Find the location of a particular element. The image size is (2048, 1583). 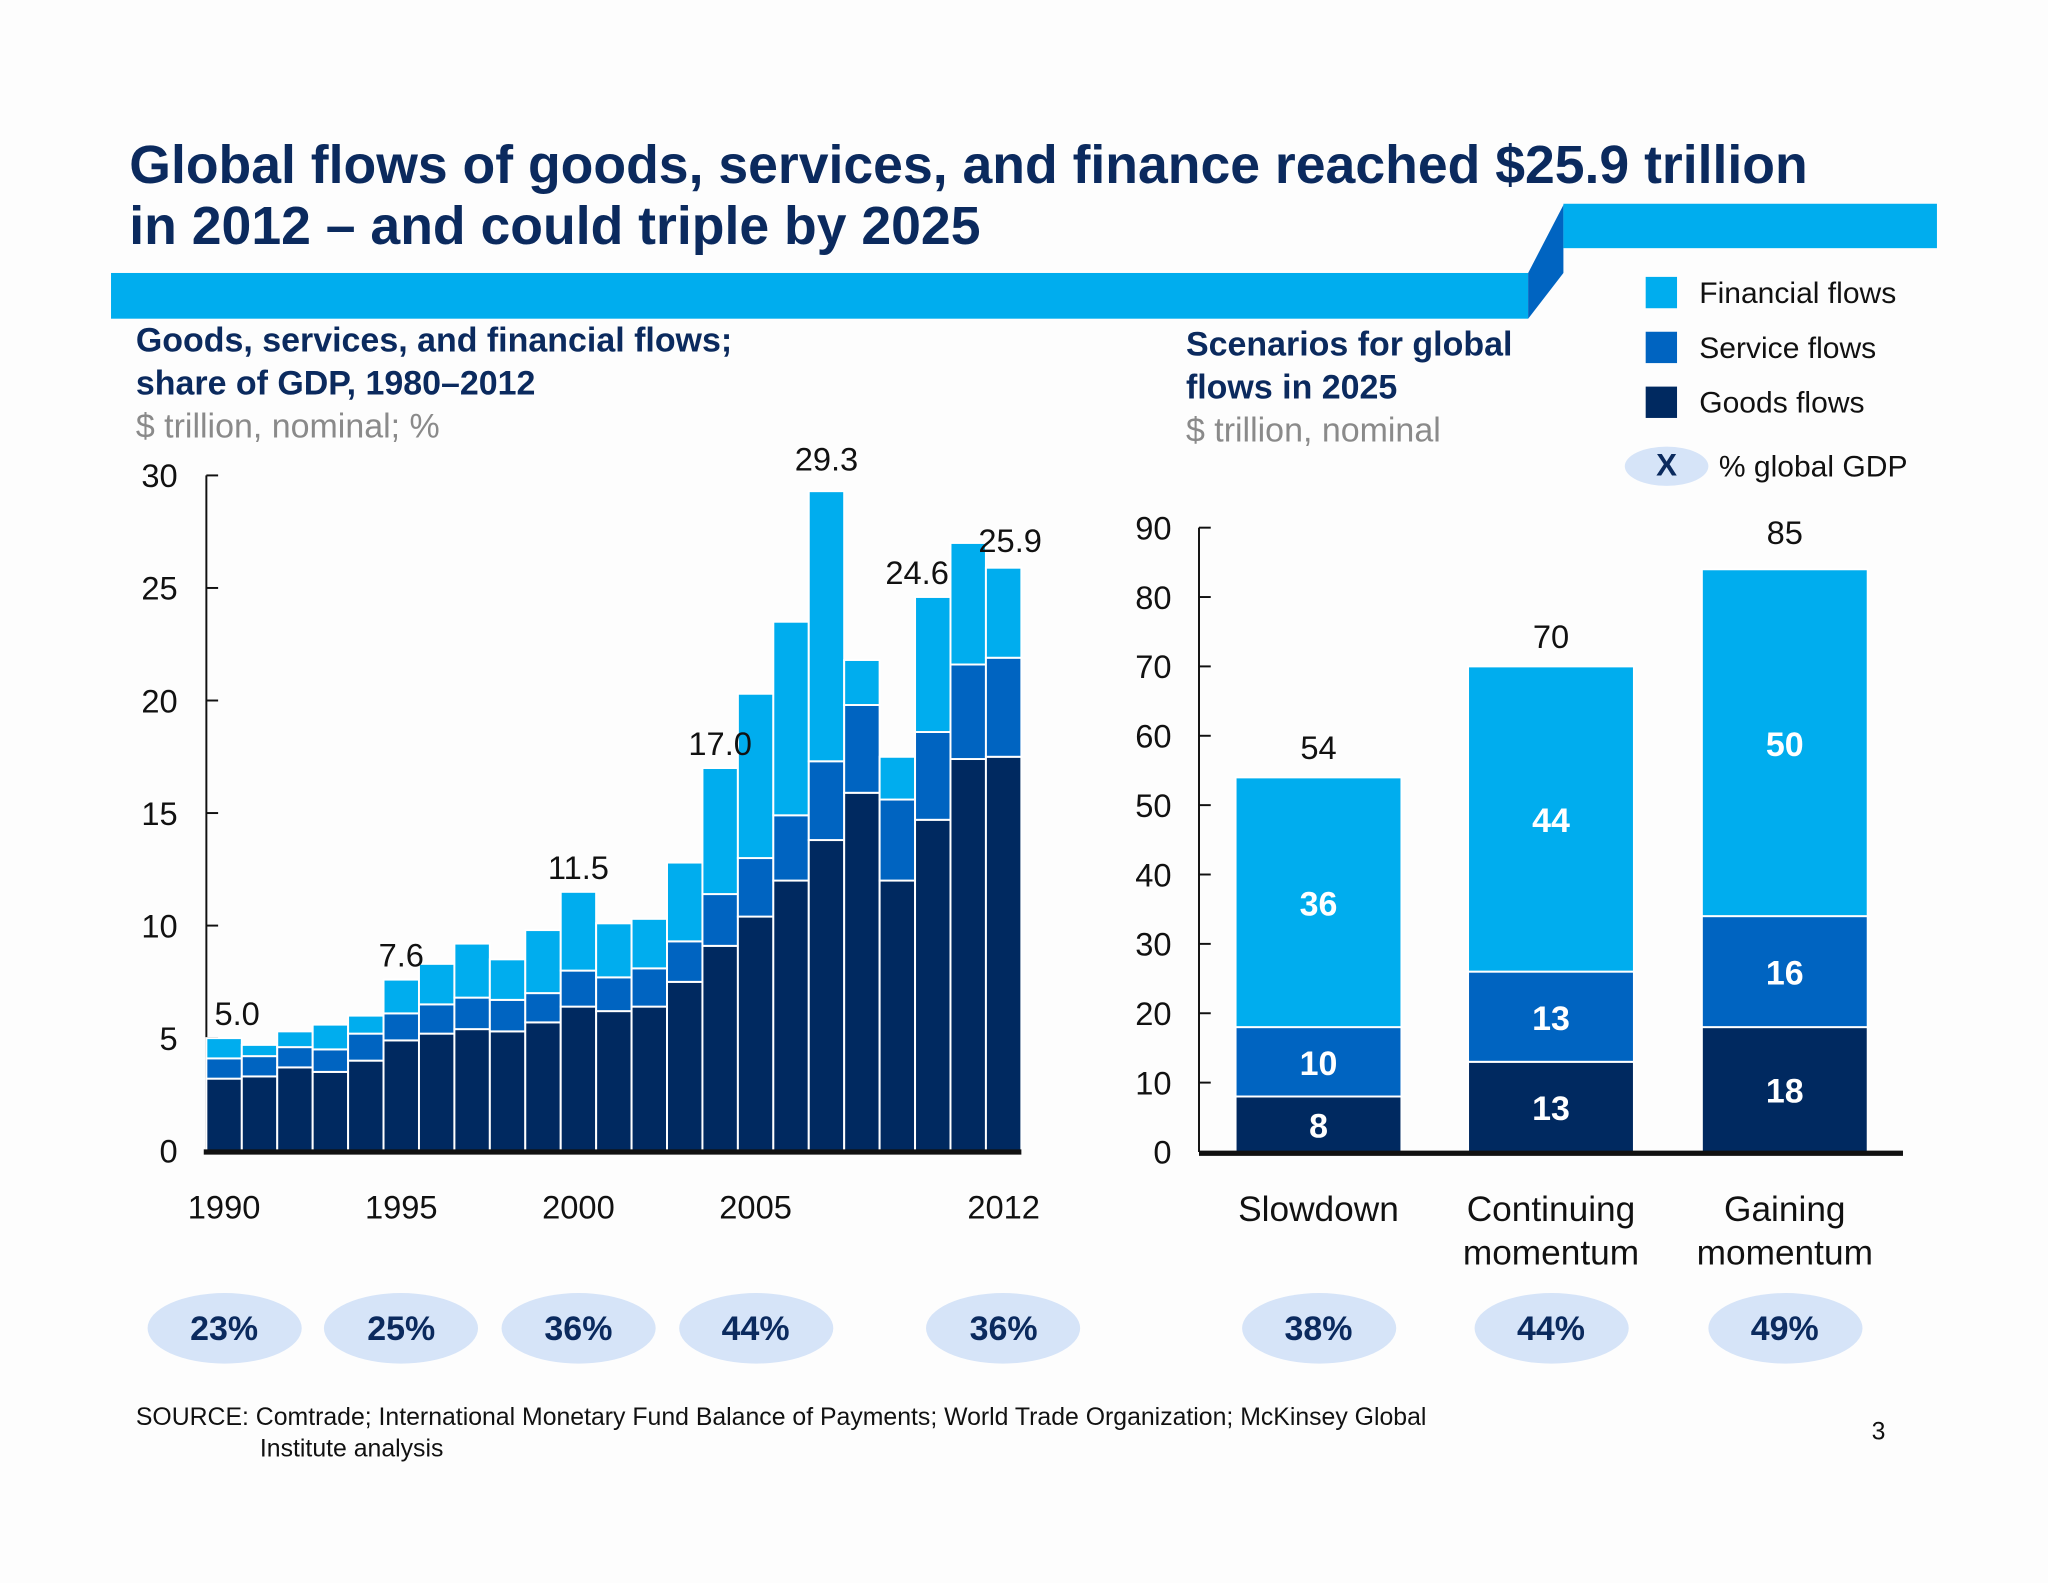

total-label: 54 is located at coordinates (1318, 747).